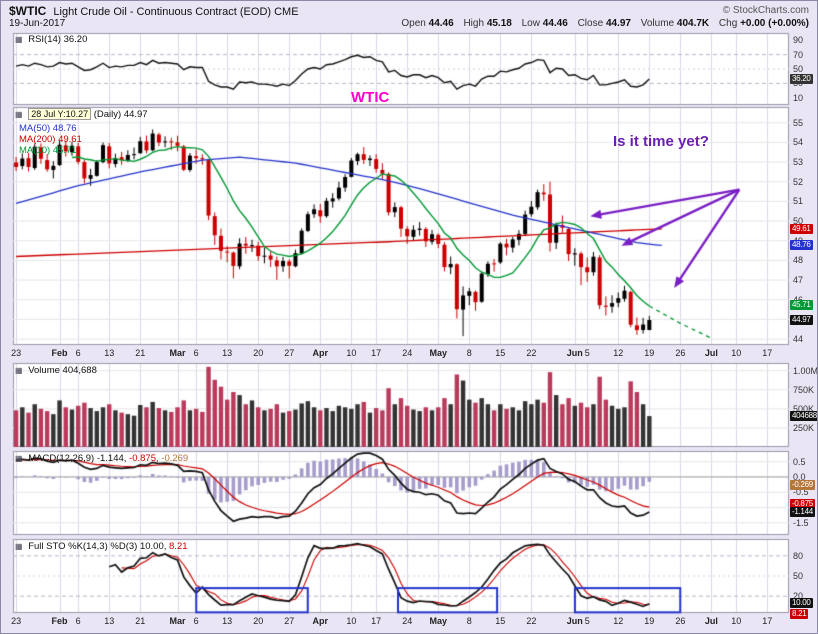  I want to click on volume-legend-text: Volume, so click(44, 370).